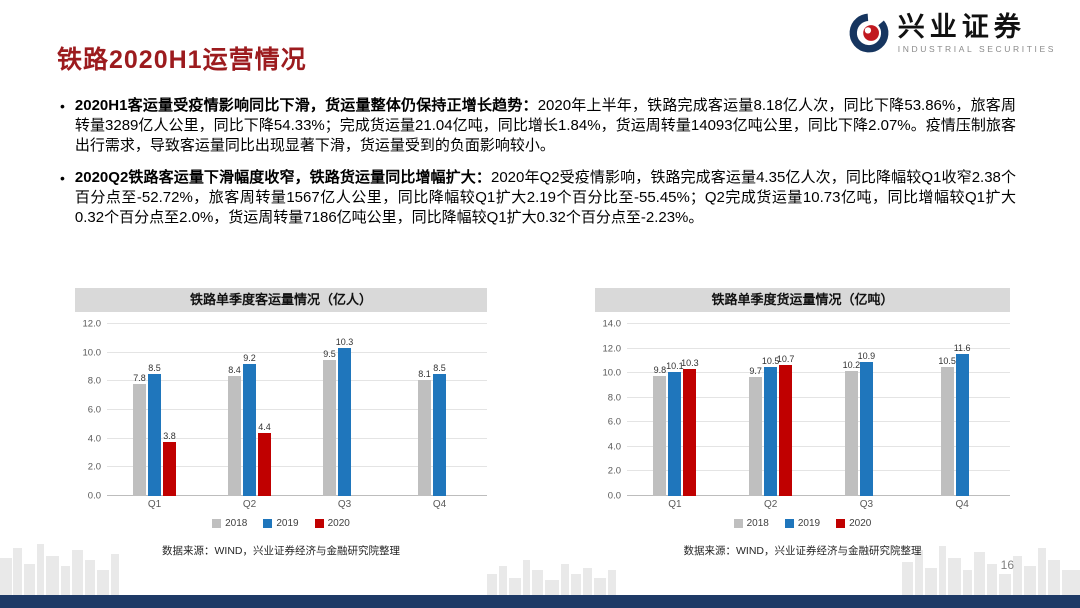  I want to click on footer-bar, so click(540, 601).